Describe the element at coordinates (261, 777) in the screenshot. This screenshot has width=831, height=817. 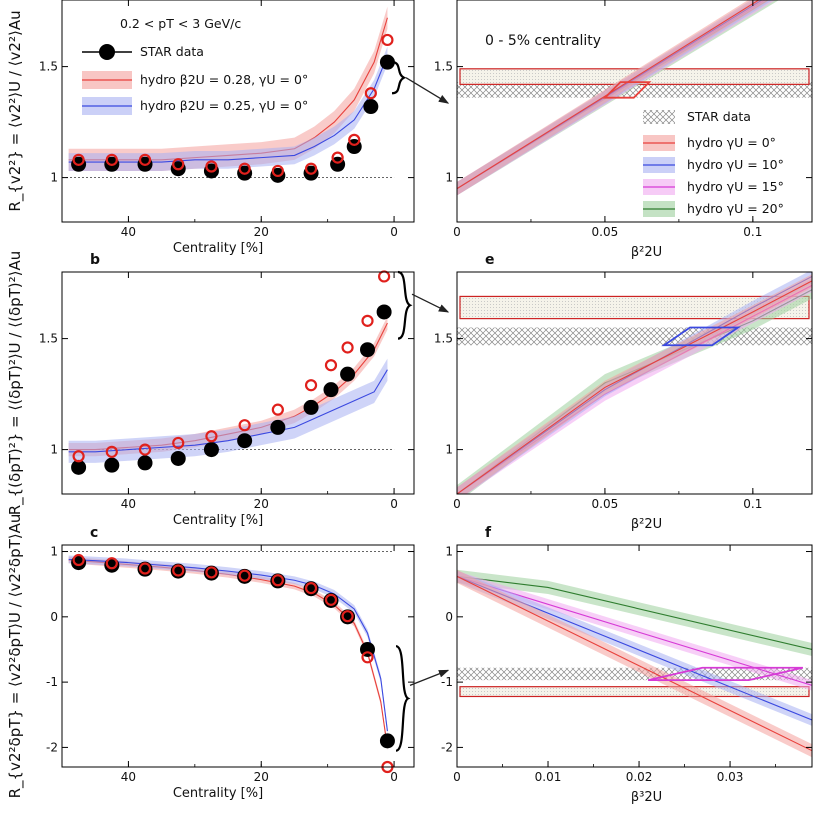
I see `x-tick-label-c-1: 20` at that location.